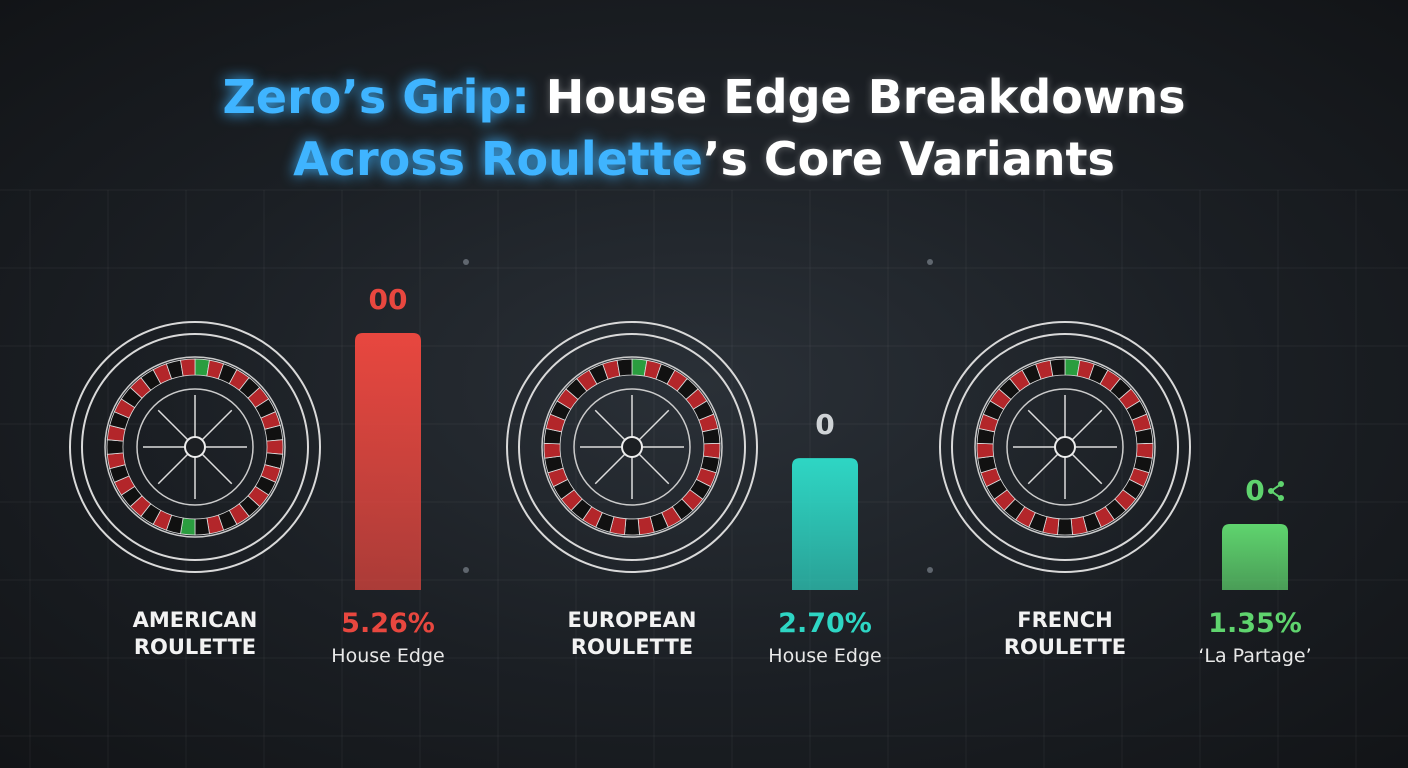 Image resolution: width=1408 pixels, height=768 pixels. Describe the element at coordinates (498, 159) in the screenshot. I see `title-segment: Across Roulette` at that location.